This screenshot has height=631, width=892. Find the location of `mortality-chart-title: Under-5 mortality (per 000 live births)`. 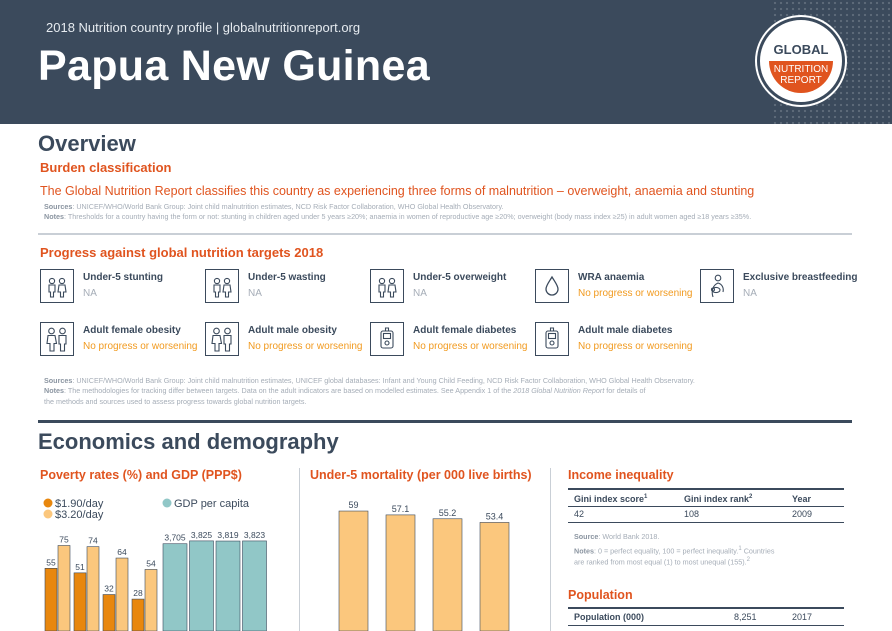

mortality-chart-title: Under-5 mortality (per 000 live births) is located at coordinates (421, 475).